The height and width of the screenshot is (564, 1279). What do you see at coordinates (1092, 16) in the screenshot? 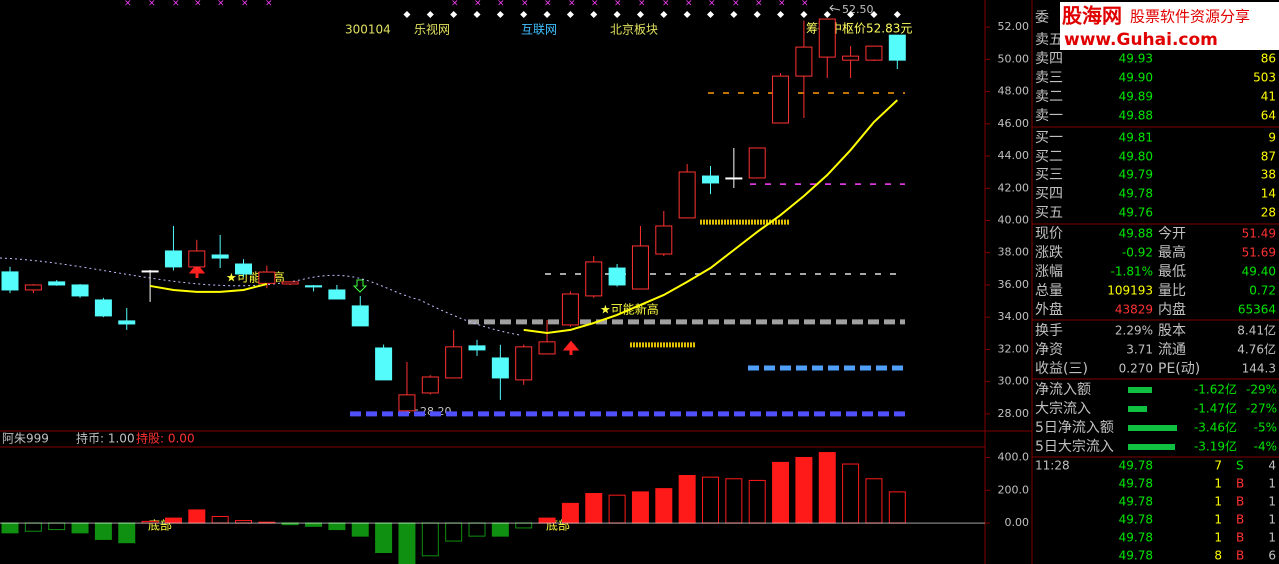
I see `watermark-brand: 股海网` at bounding box center [1092, 16].